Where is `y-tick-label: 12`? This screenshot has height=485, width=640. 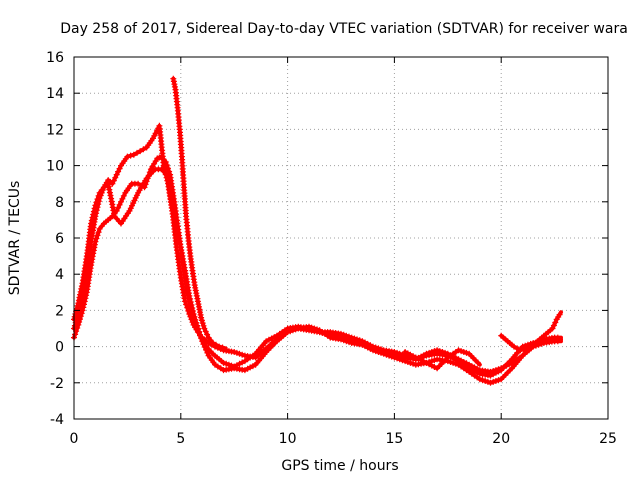
y-tick-label: 12 is located at coordinates (55, 130).